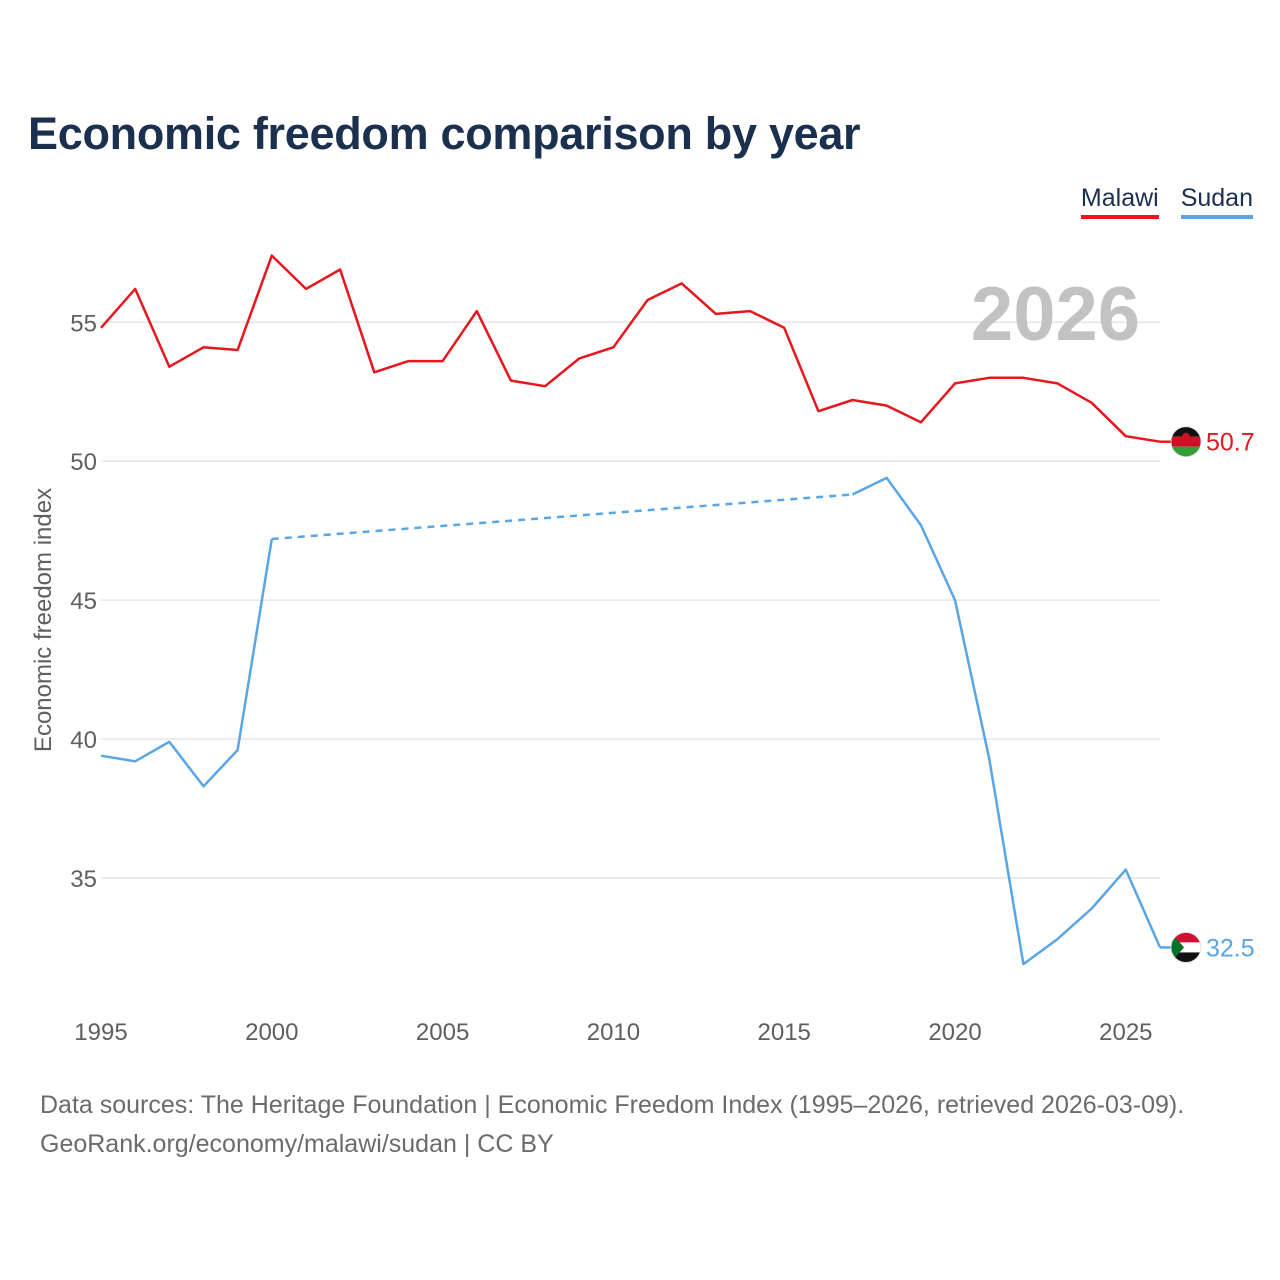  What do you see at coordinates (1125, 1032) in the screenshot?
I see `x-tick-label-2025: 2025` at bounding box center [1125, 1032].